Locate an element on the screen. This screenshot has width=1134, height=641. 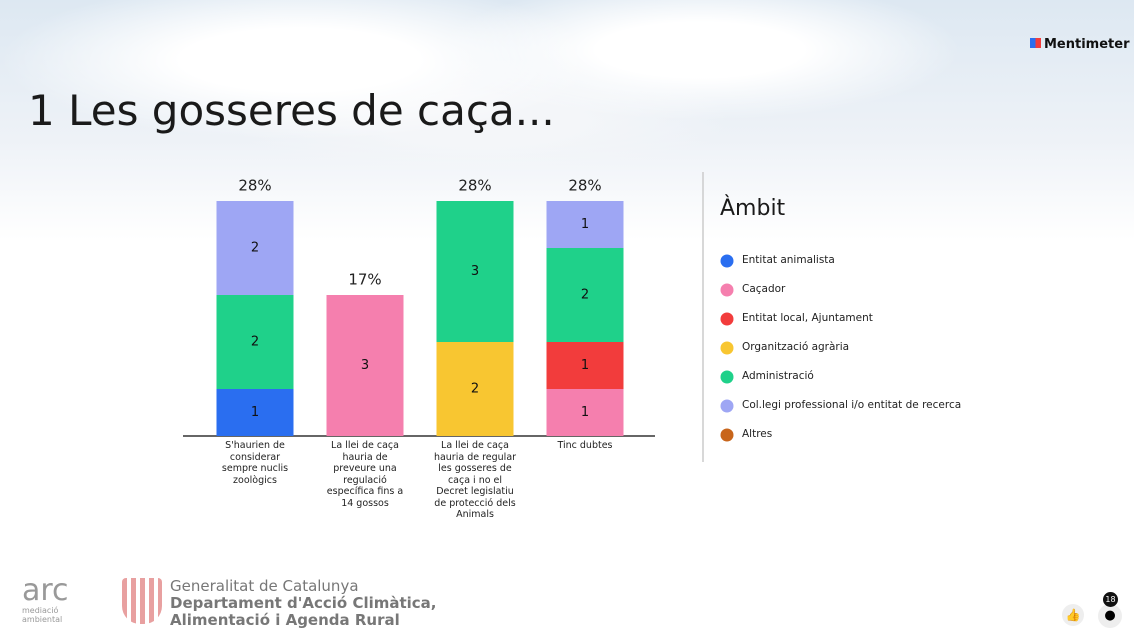
legend-label: Organització agrària is located at coordinates (796, 347).